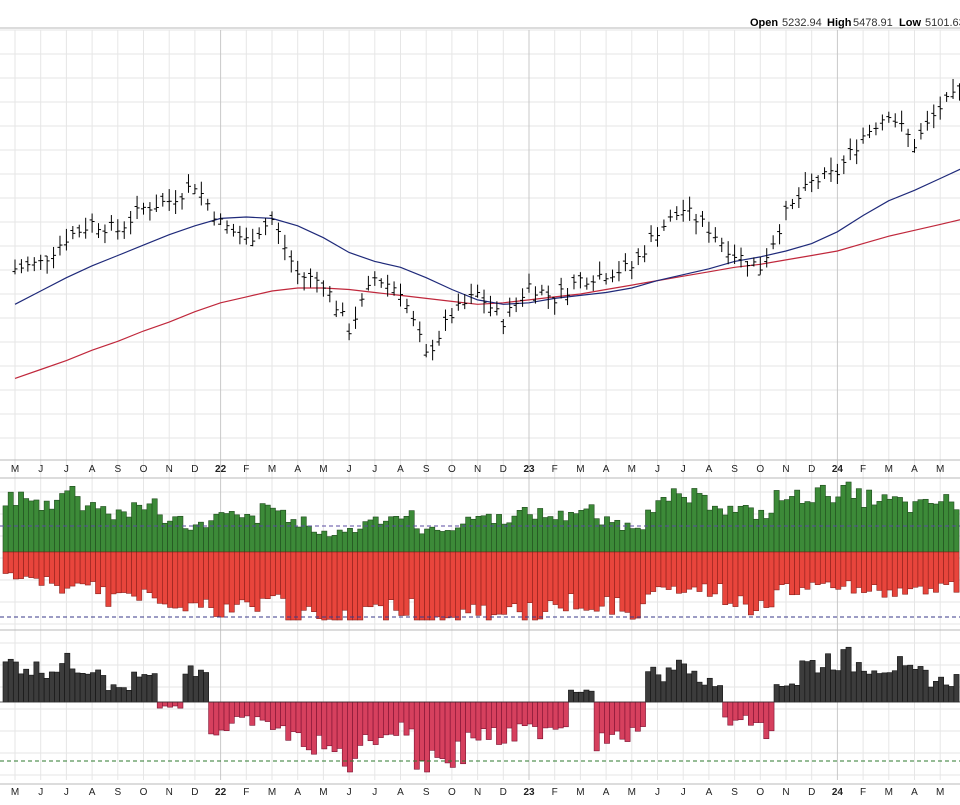 This screenshot has height=805, width=960. I want to click on month-tick-label: D, so click(503, 469).